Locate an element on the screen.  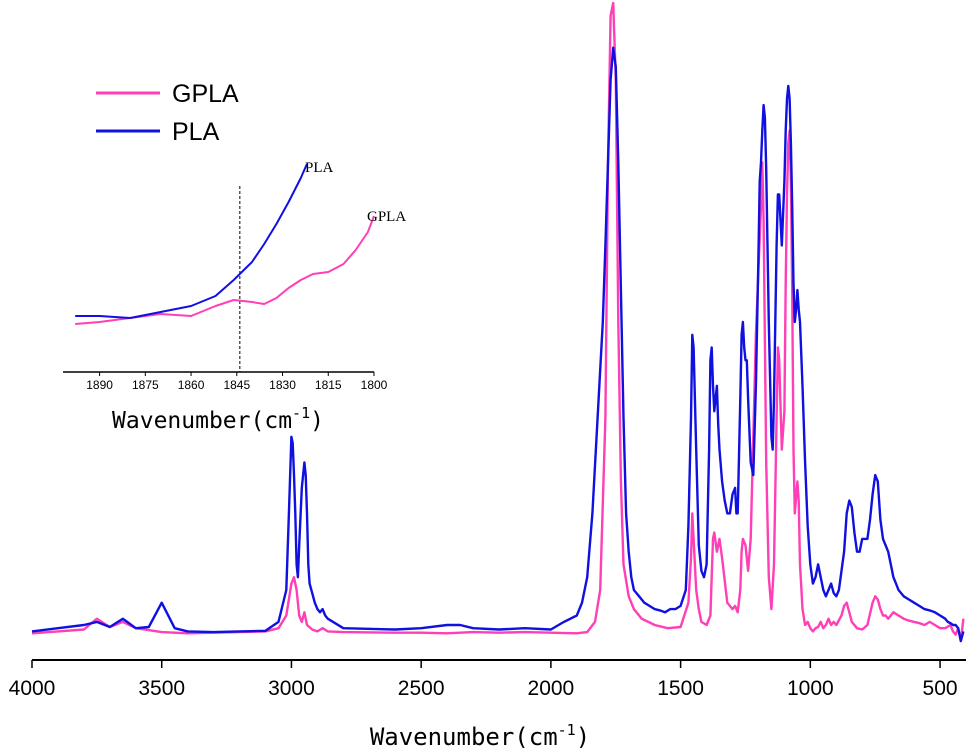
x-axis-title-close: ) is located at coordinates (583, 737).